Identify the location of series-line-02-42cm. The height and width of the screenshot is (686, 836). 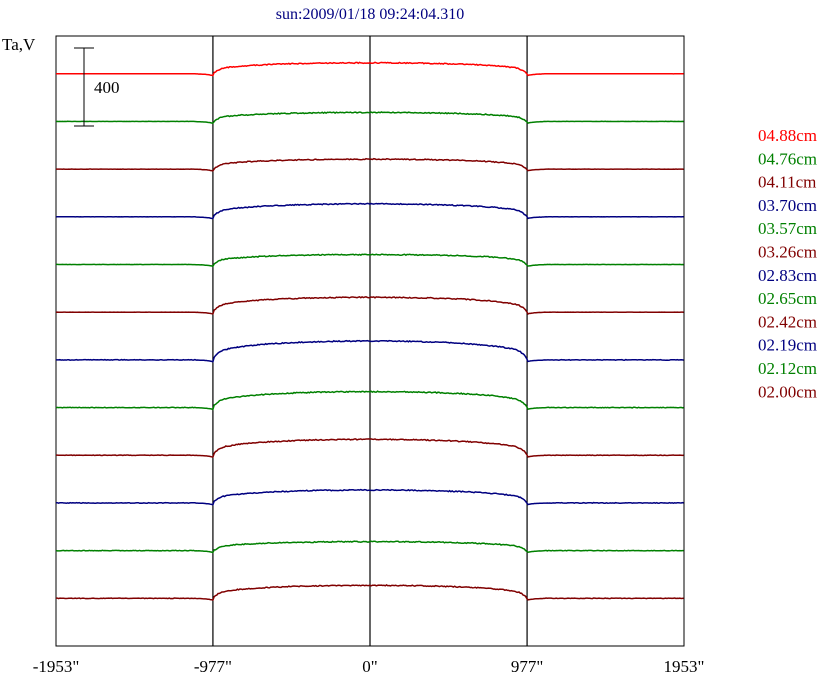
(370, 448).